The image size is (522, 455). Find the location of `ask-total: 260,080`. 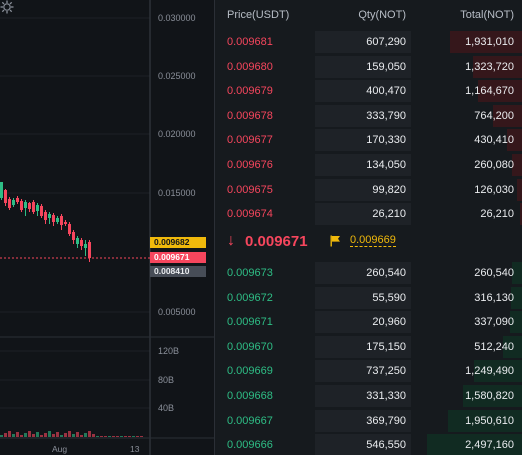

ask-total: 260,080 is located at coordinates (494, 165).